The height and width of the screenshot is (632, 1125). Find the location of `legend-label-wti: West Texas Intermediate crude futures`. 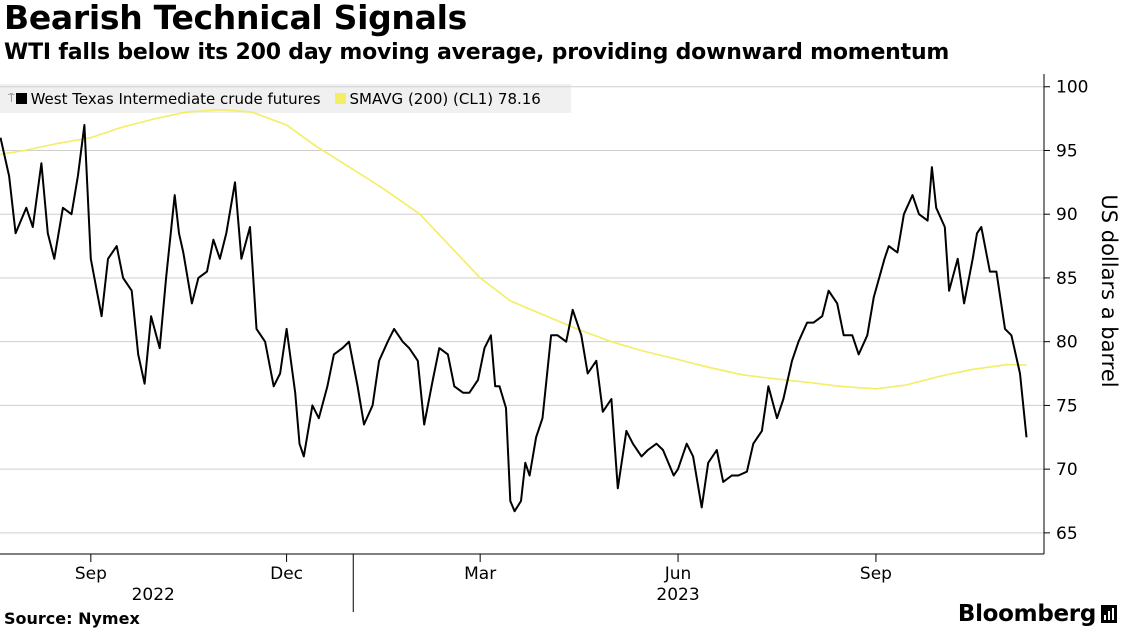

legend-label-wti: West Texas Intermediate crude futures is located at coordinates (175, 98).